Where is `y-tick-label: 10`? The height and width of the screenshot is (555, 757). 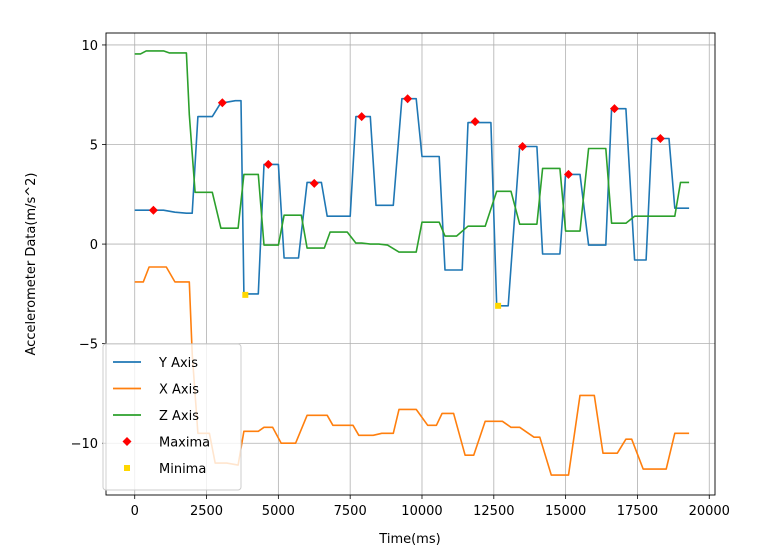
y-tick-label: 10 is located at coordinates (89, 46).